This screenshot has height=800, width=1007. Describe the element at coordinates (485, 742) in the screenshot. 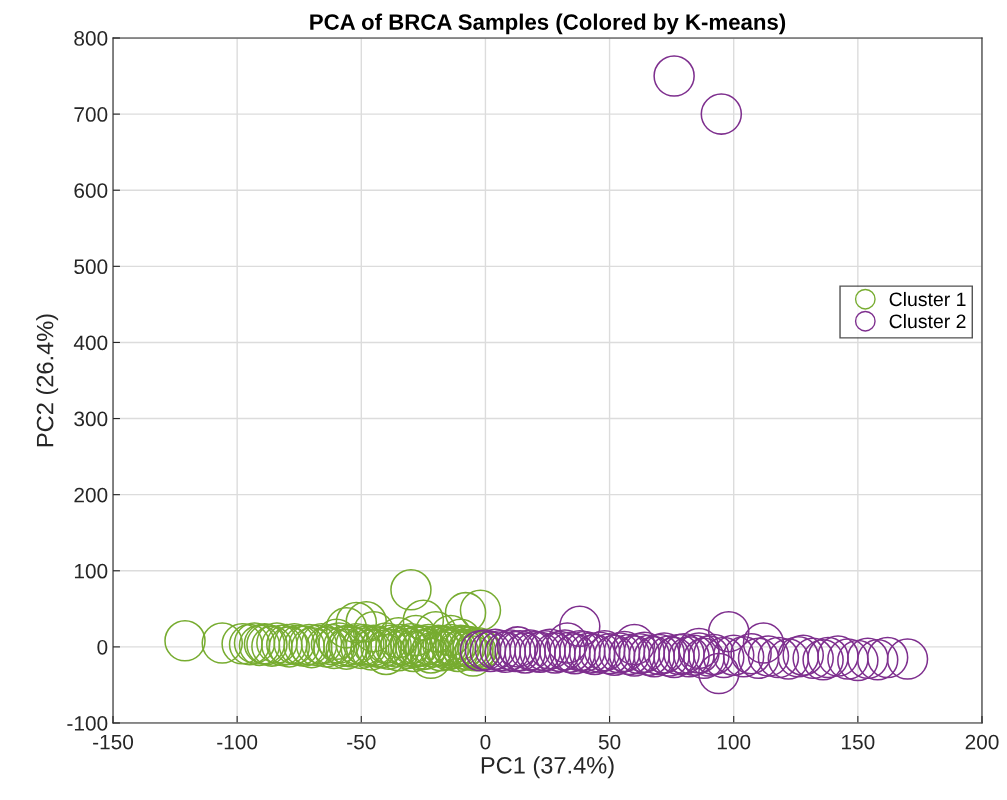

I see `x-tick-label: 0` at that location.